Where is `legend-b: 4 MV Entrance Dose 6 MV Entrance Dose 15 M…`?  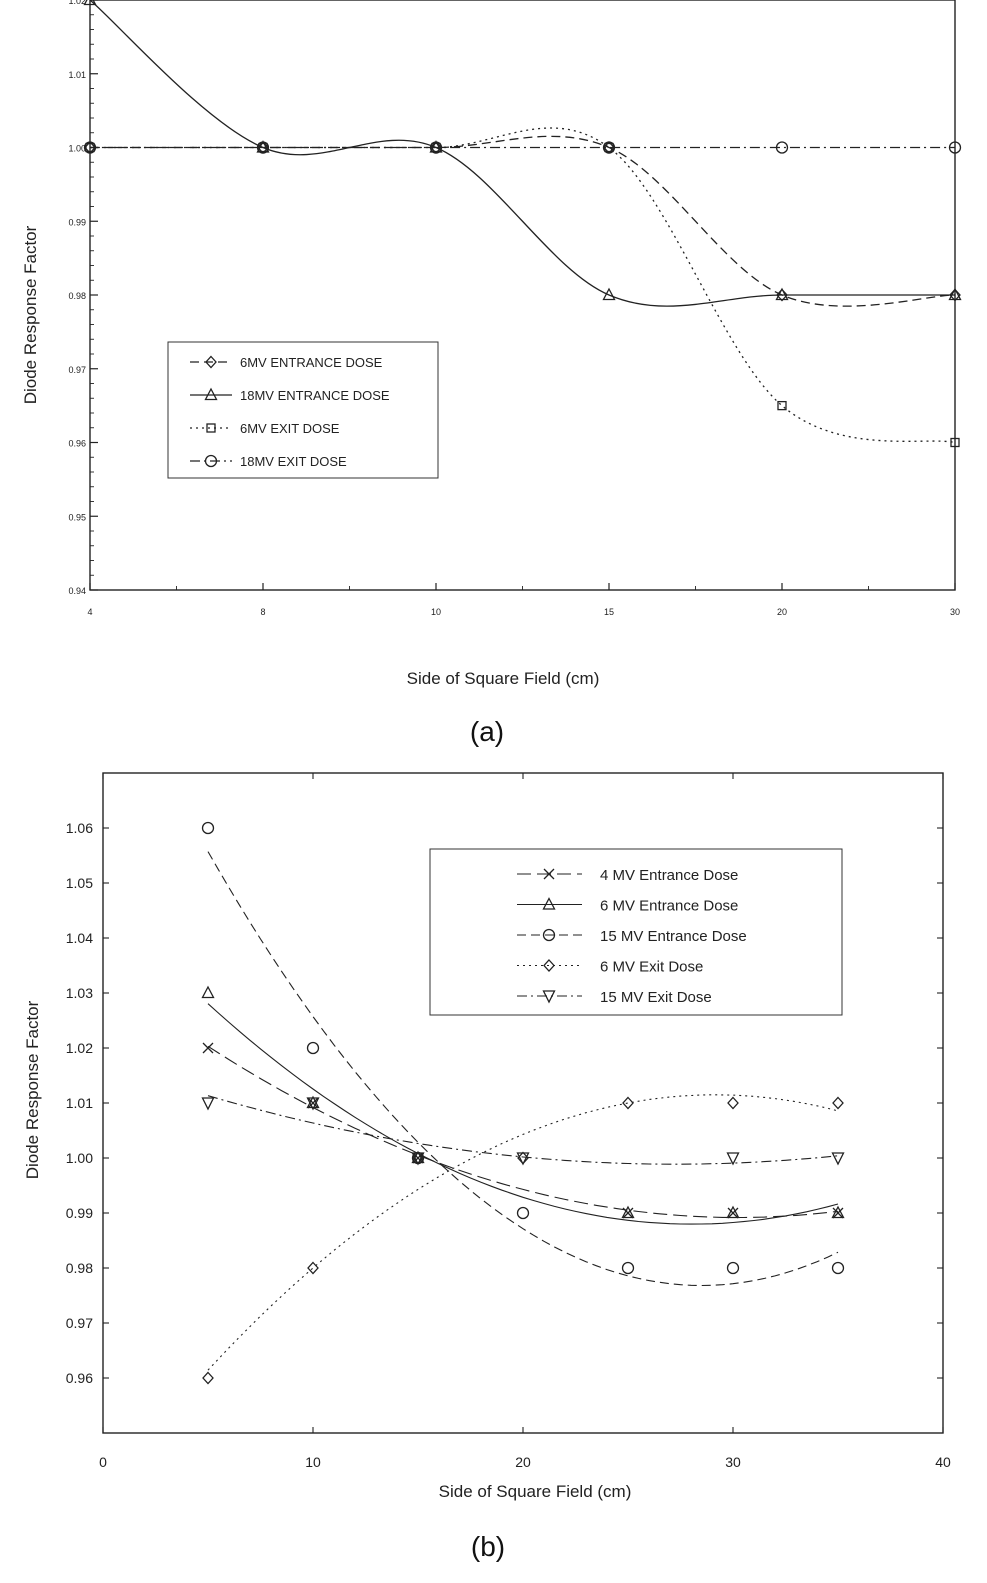 legend-b: 4 MV Entrance Dose 6 MV Entrance Dose 15 M… is located at coordinates (636, 932).